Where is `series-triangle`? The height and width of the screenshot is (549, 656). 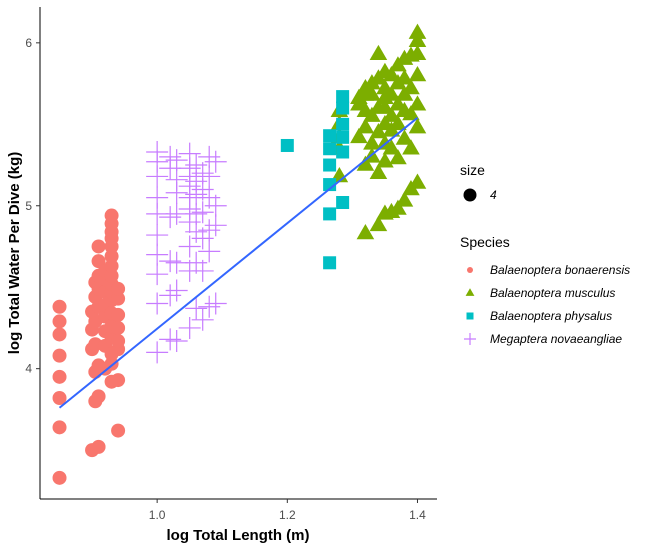 series-triangle is located at coordinates (378, 131).